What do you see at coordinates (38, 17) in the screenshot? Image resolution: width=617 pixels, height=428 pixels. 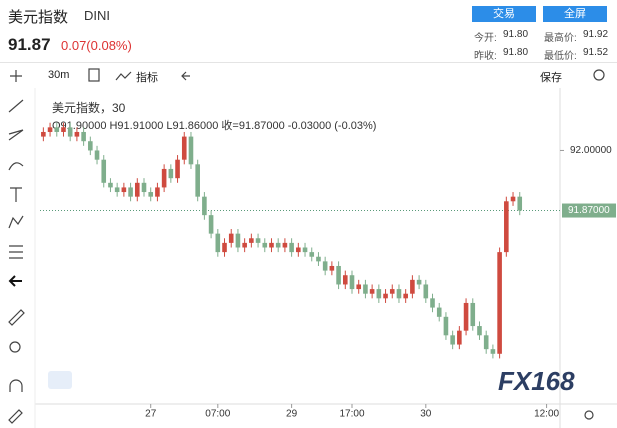 I see `title: 美元指数` at bounding box center [38, 17].